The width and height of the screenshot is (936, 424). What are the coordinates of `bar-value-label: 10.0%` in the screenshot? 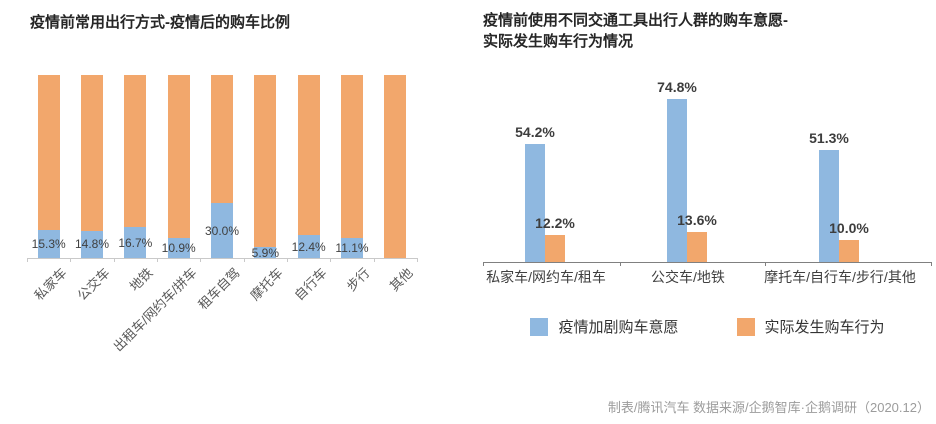 It's located at (849, 228).